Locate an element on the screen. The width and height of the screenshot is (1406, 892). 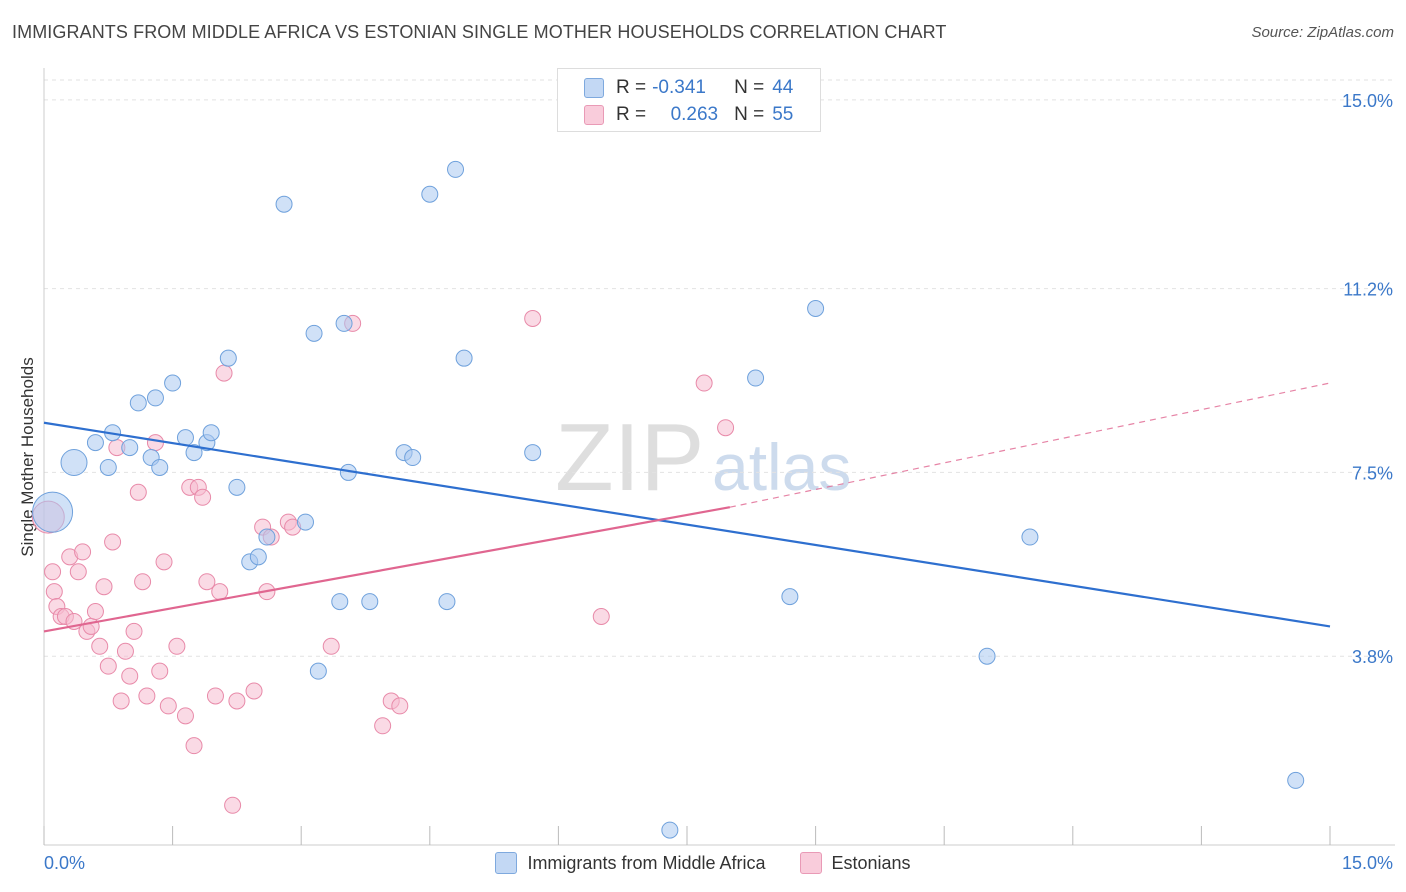
n-label-pink: N = is located at coordinates (749, 114).